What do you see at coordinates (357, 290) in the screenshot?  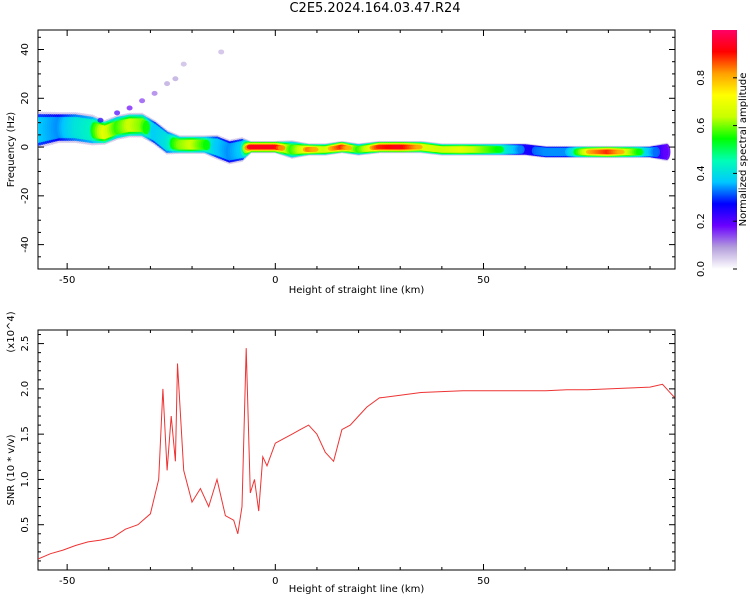 I see `spectrogram-x-axis-label: Height of straight line (km)` at bounding box center [357, 290].